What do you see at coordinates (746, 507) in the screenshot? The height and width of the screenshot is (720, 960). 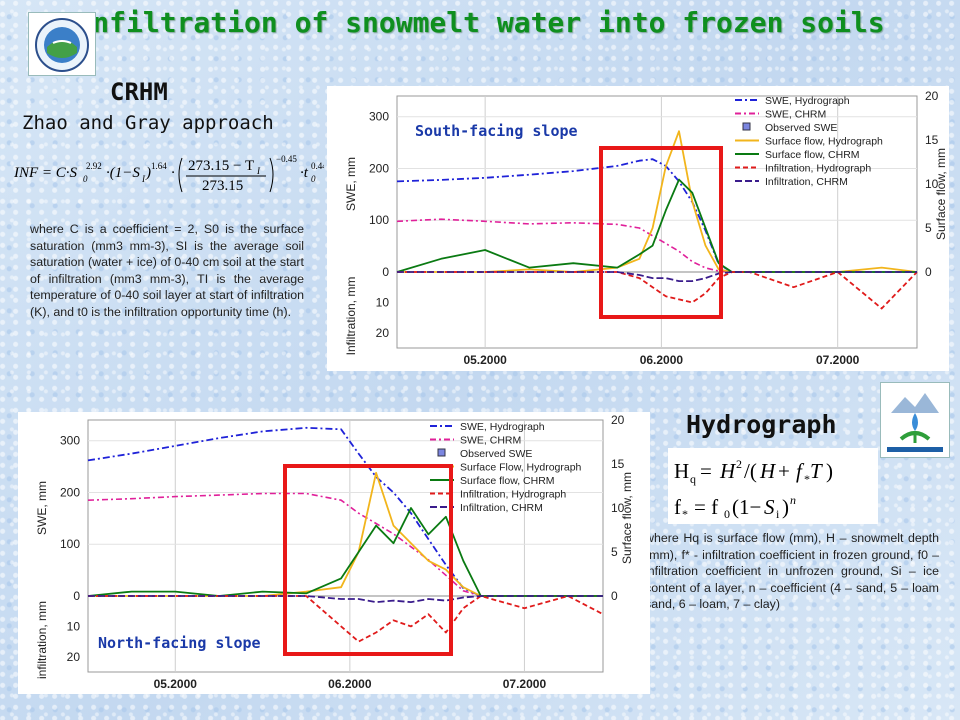 I see `svg-text: (1−` at bounding box center [746, 507].